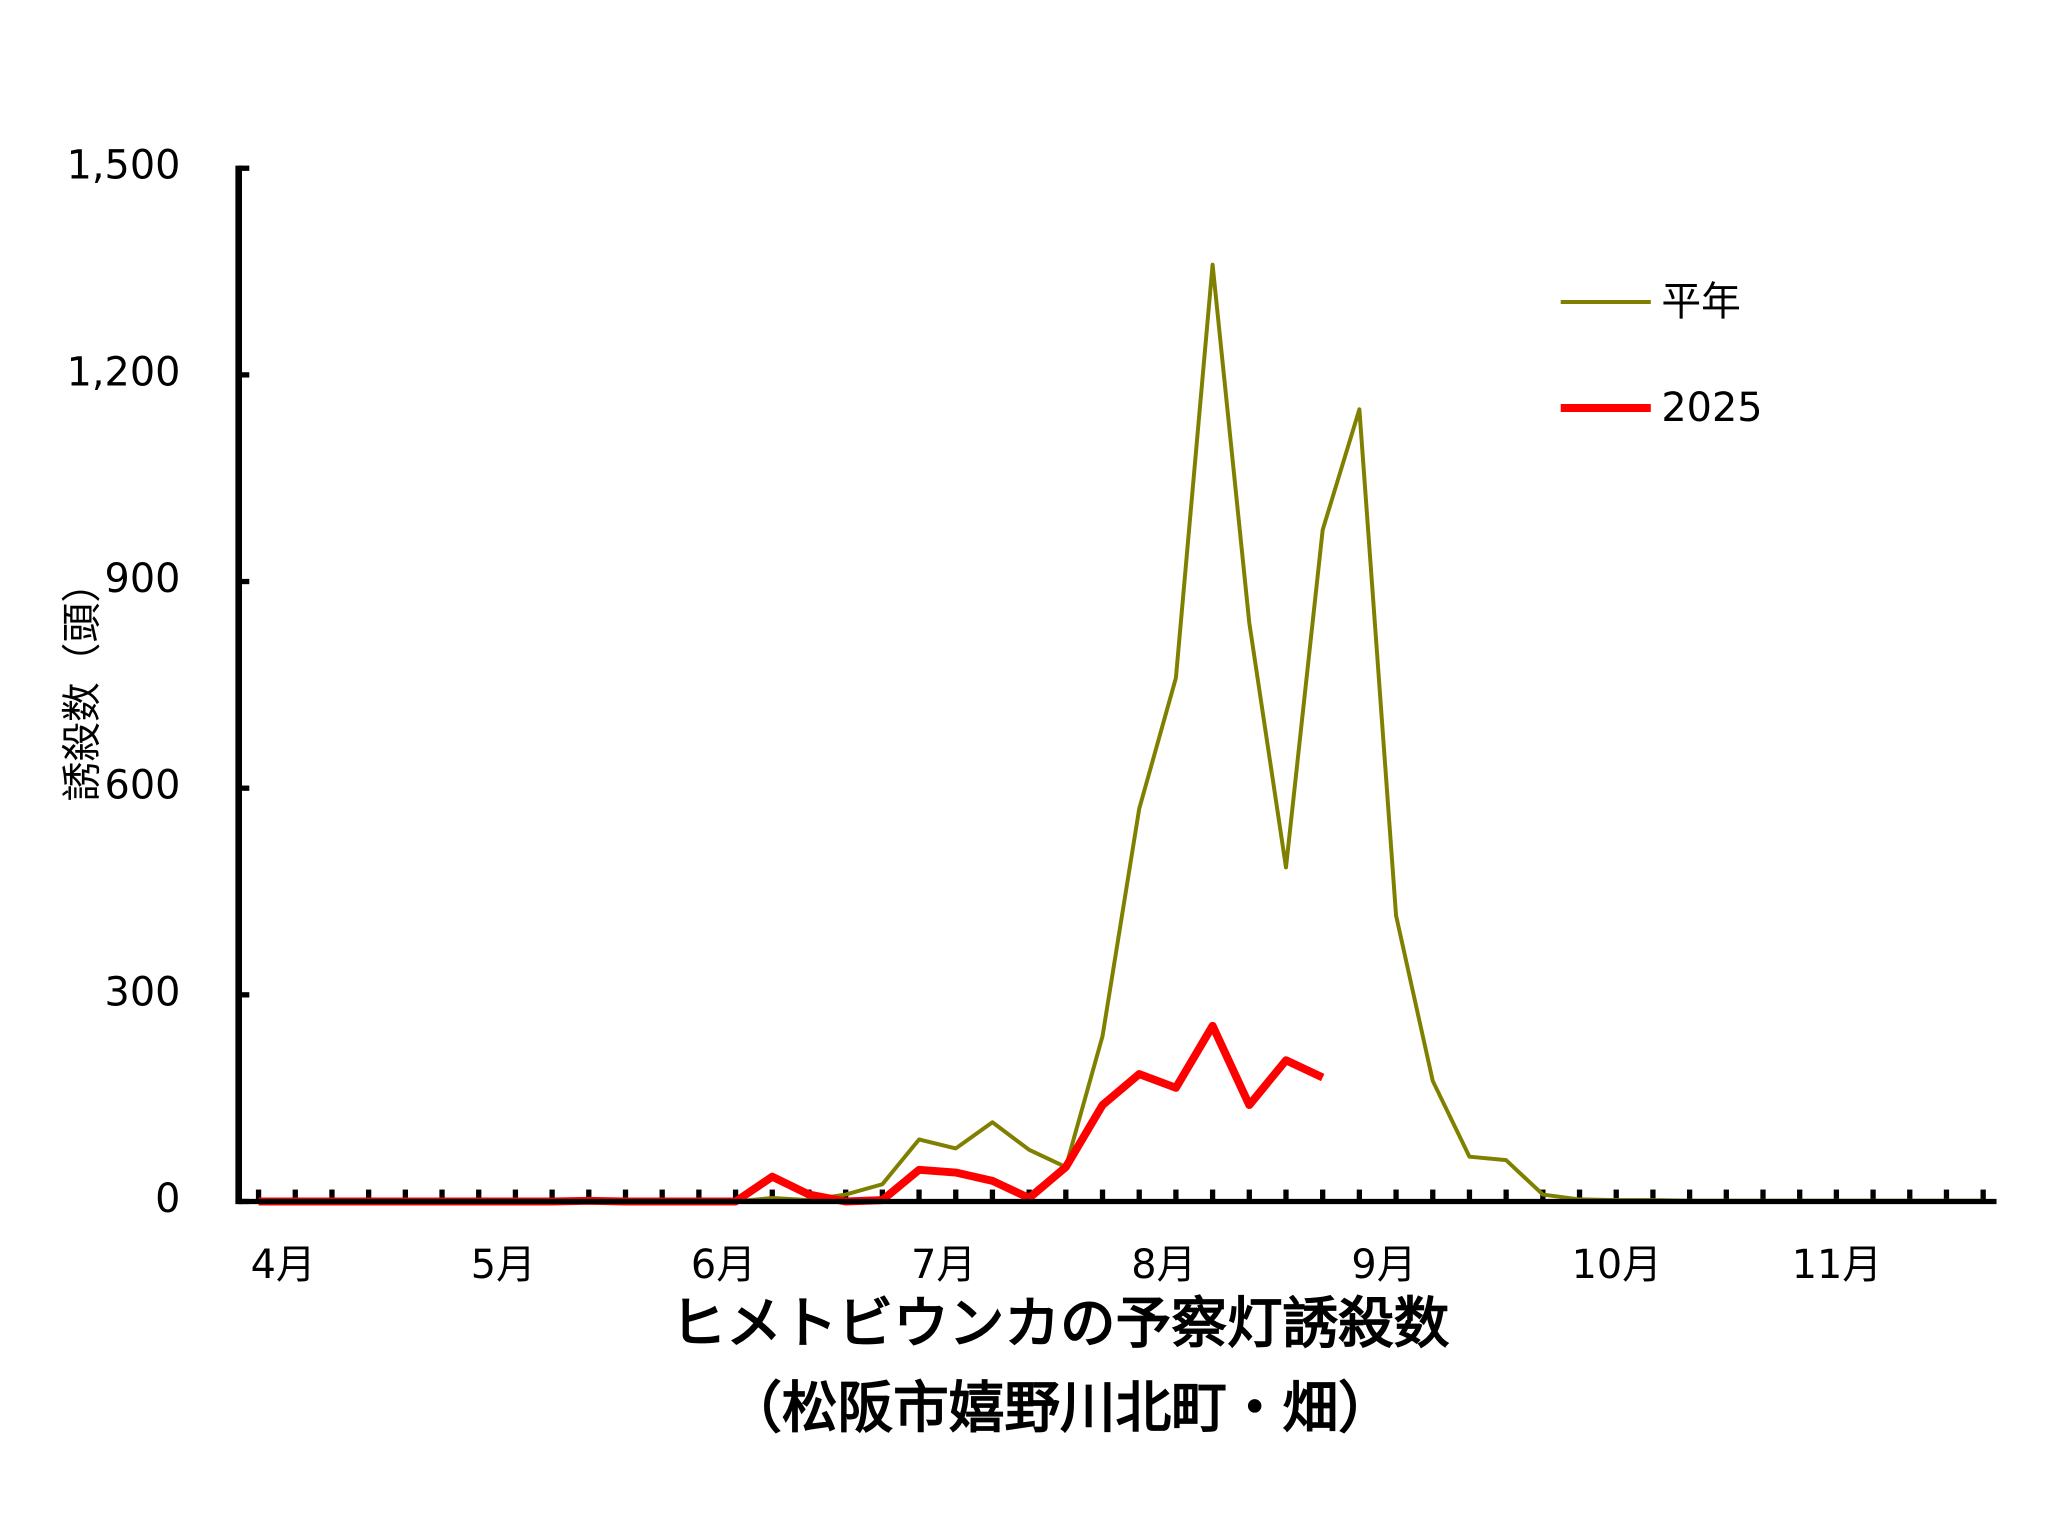  I want to click on legend-label: 2025, so click(1711, 408).